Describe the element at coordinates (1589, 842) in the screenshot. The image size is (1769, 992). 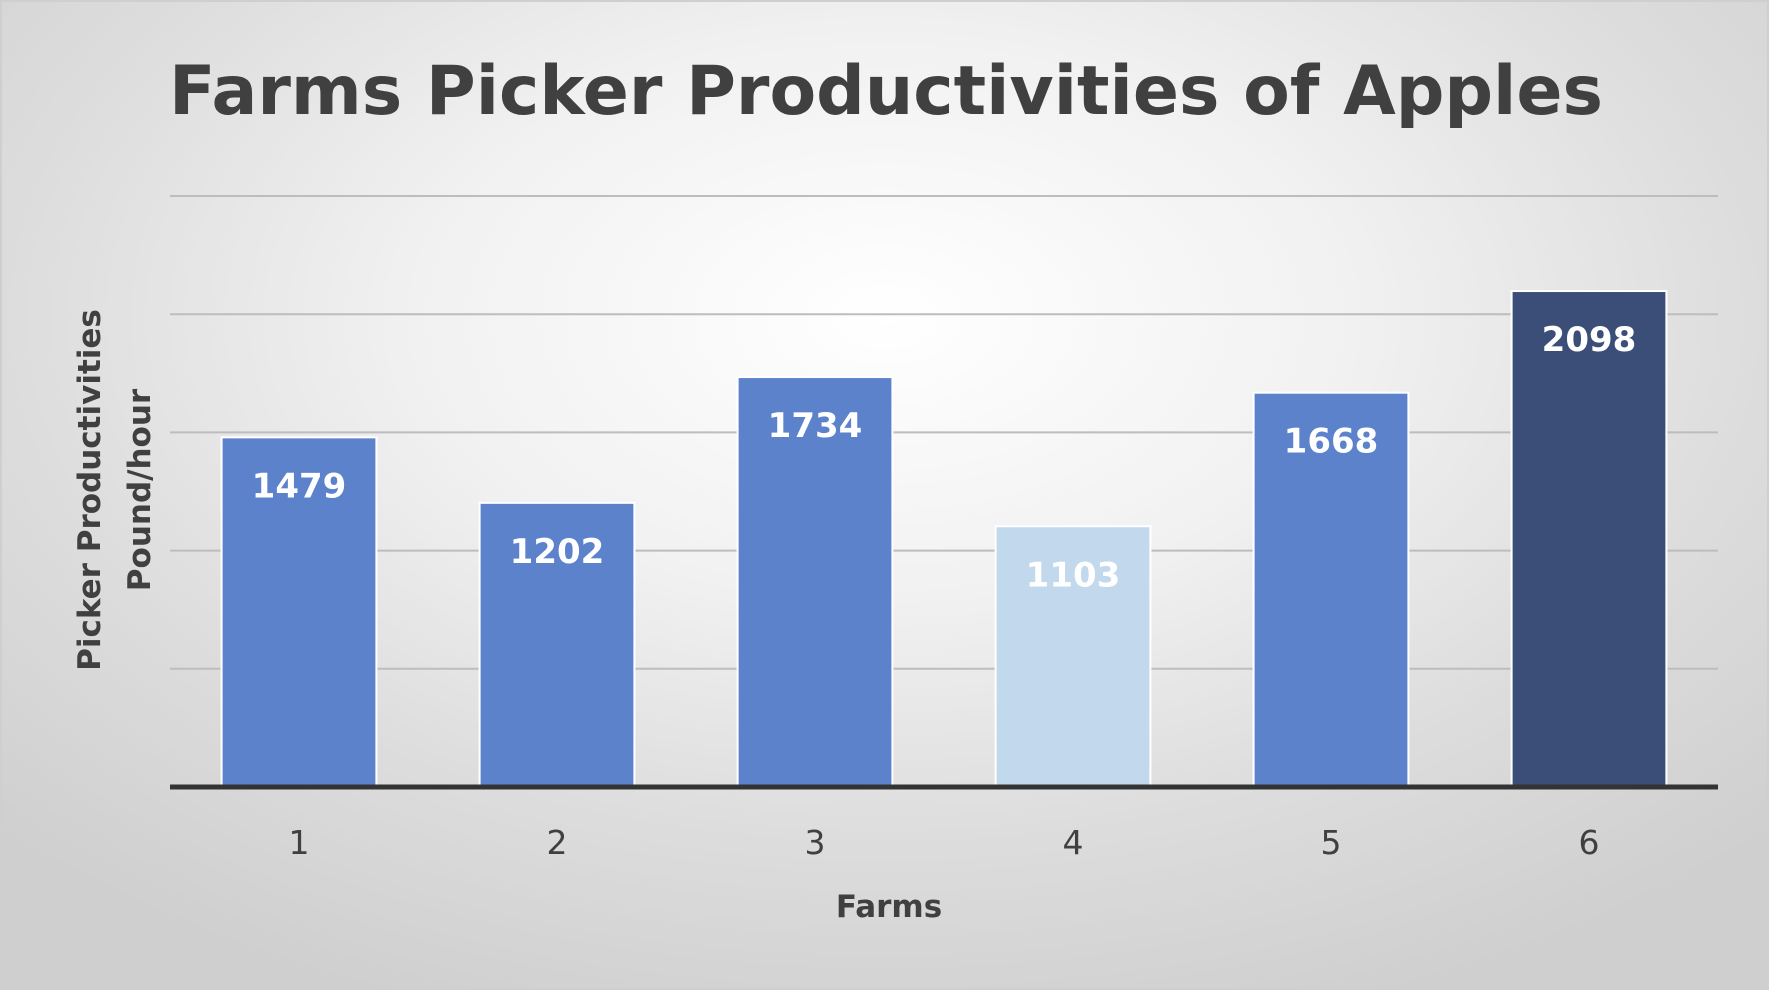
I see `x-tick-label-6: 6` at that location.